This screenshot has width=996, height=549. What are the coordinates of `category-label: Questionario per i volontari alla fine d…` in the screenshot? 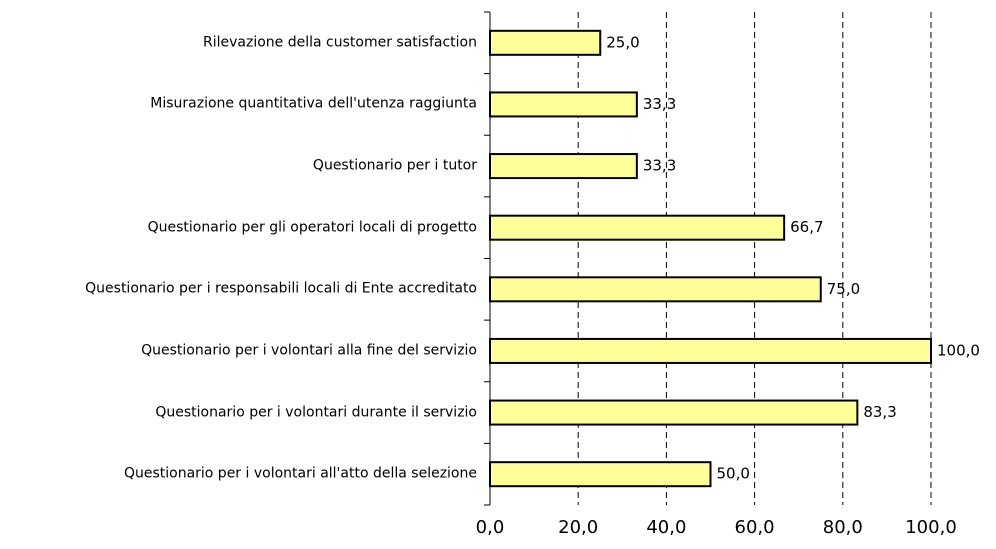 It's located at (309, 350).